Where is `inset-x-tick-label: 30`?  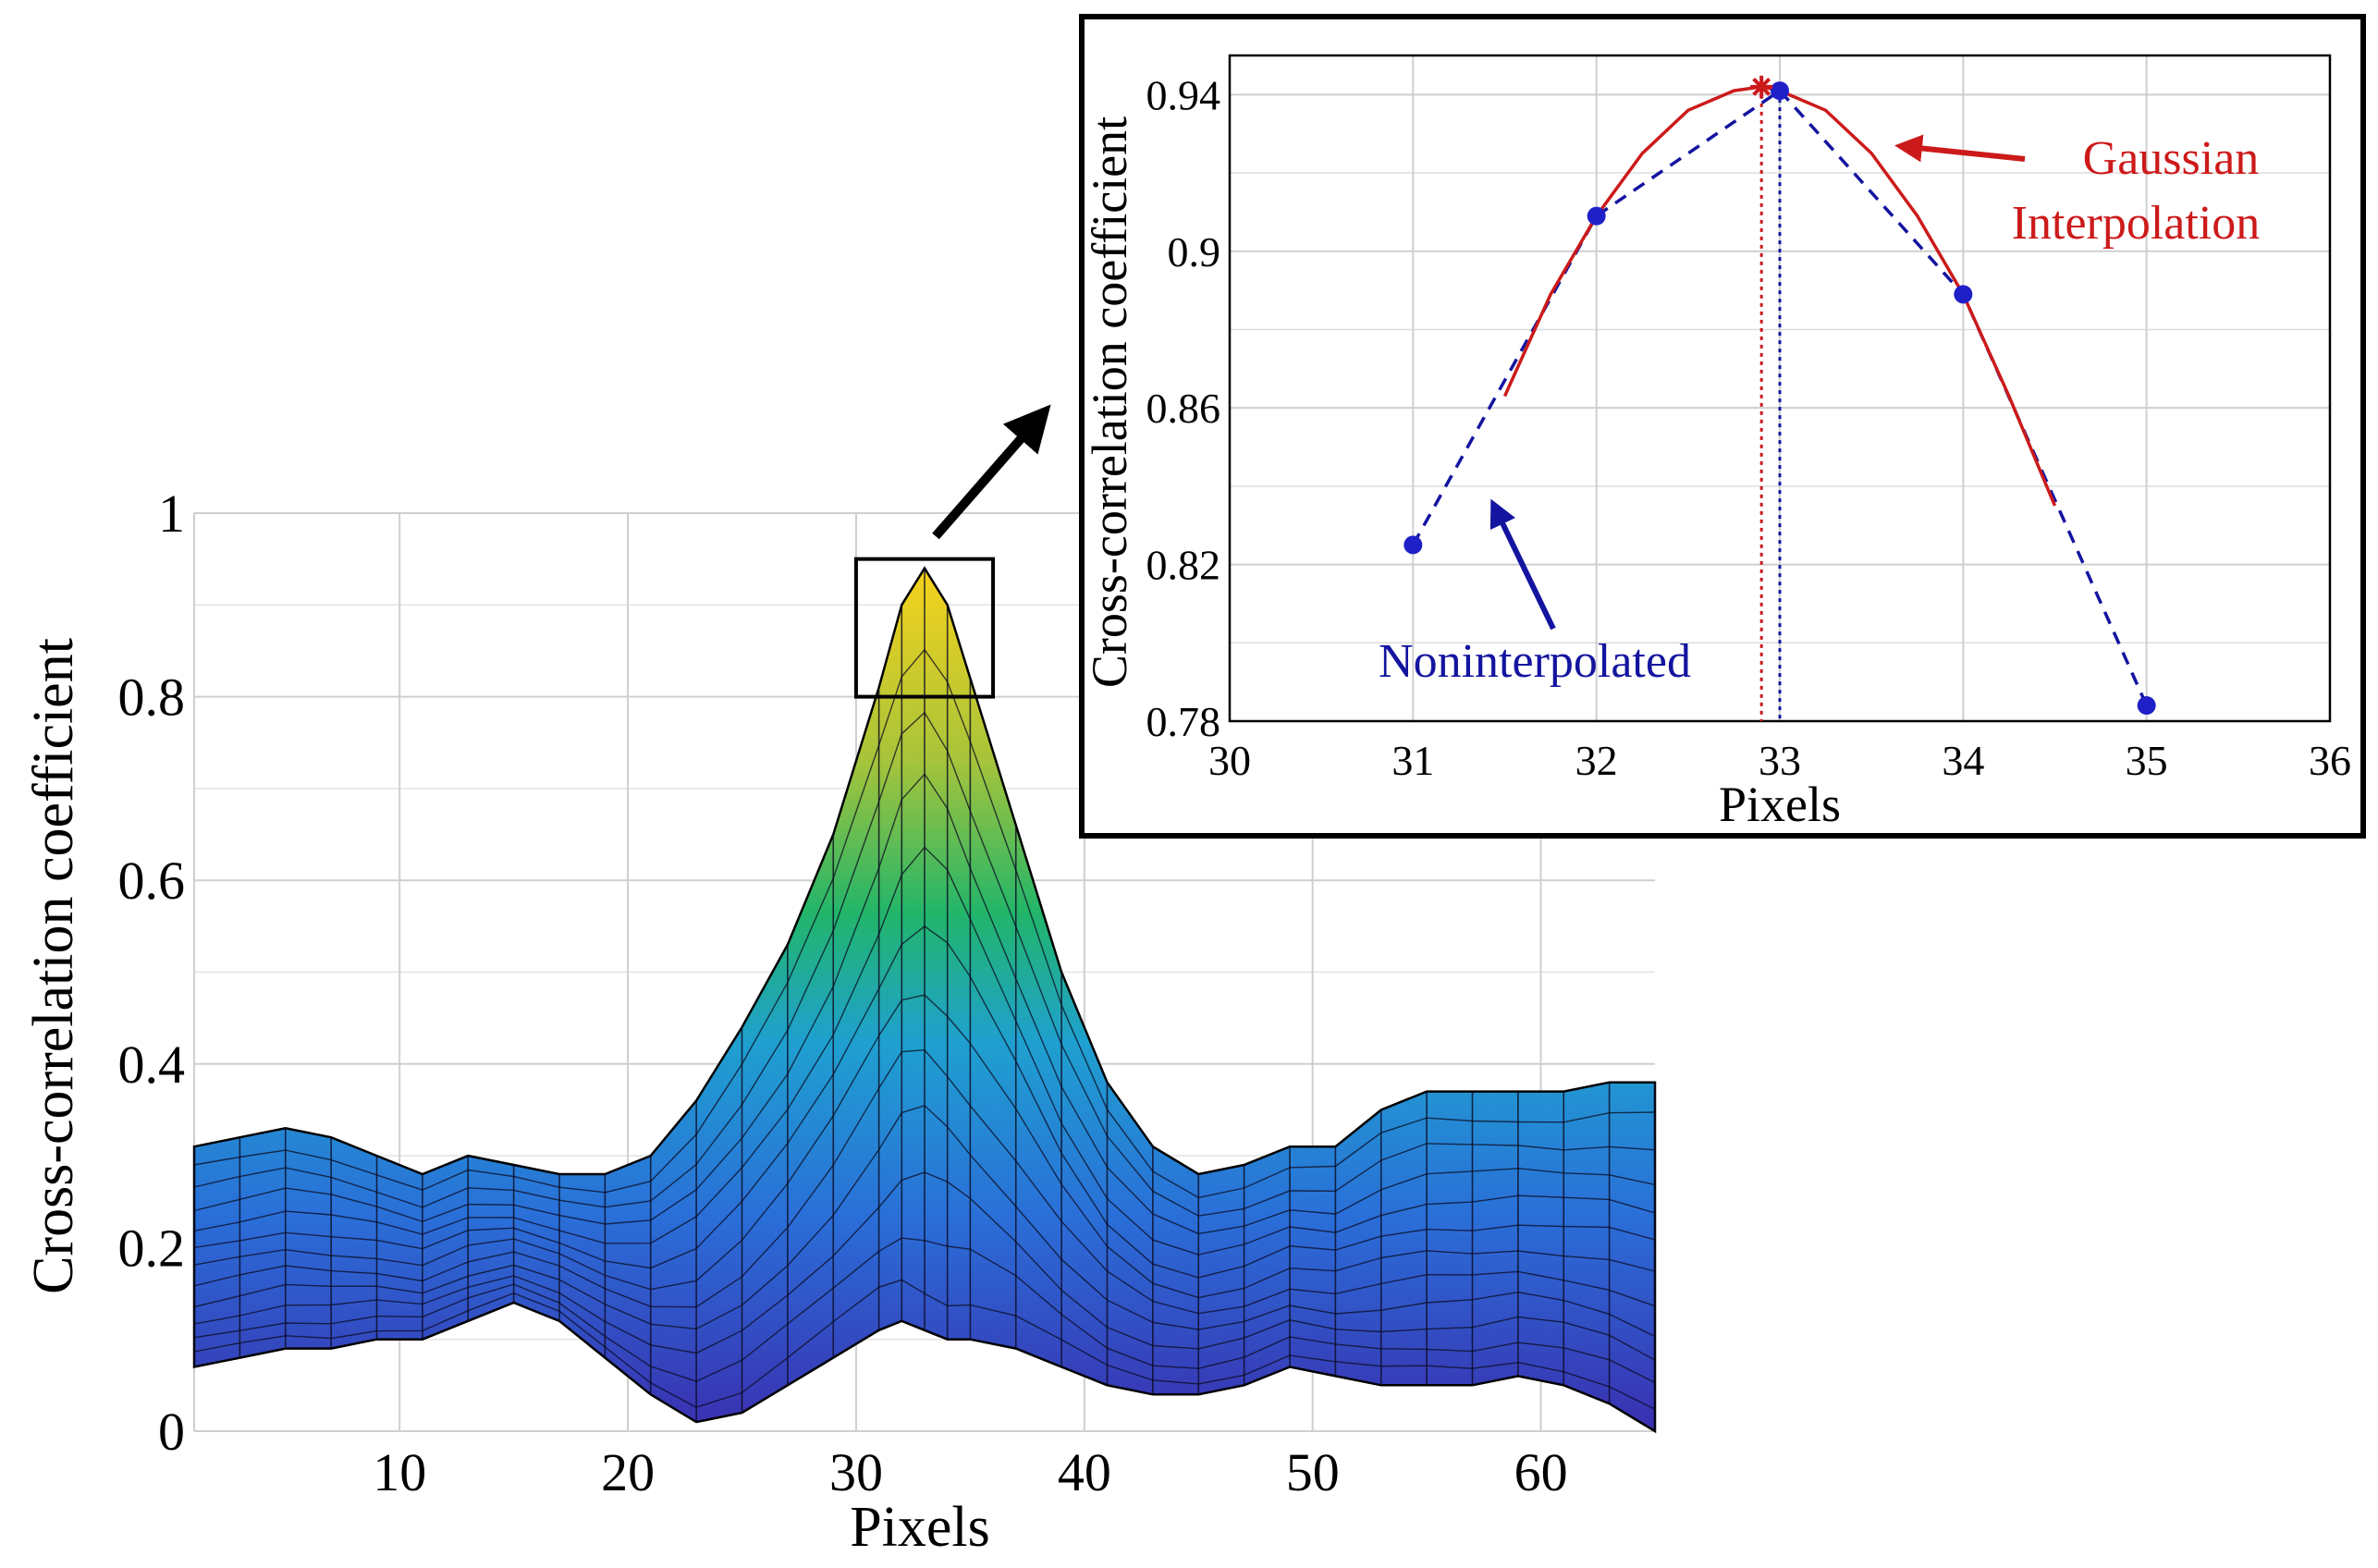
inset-x-tick-label: 30 is located at coordinates (1229, 761).